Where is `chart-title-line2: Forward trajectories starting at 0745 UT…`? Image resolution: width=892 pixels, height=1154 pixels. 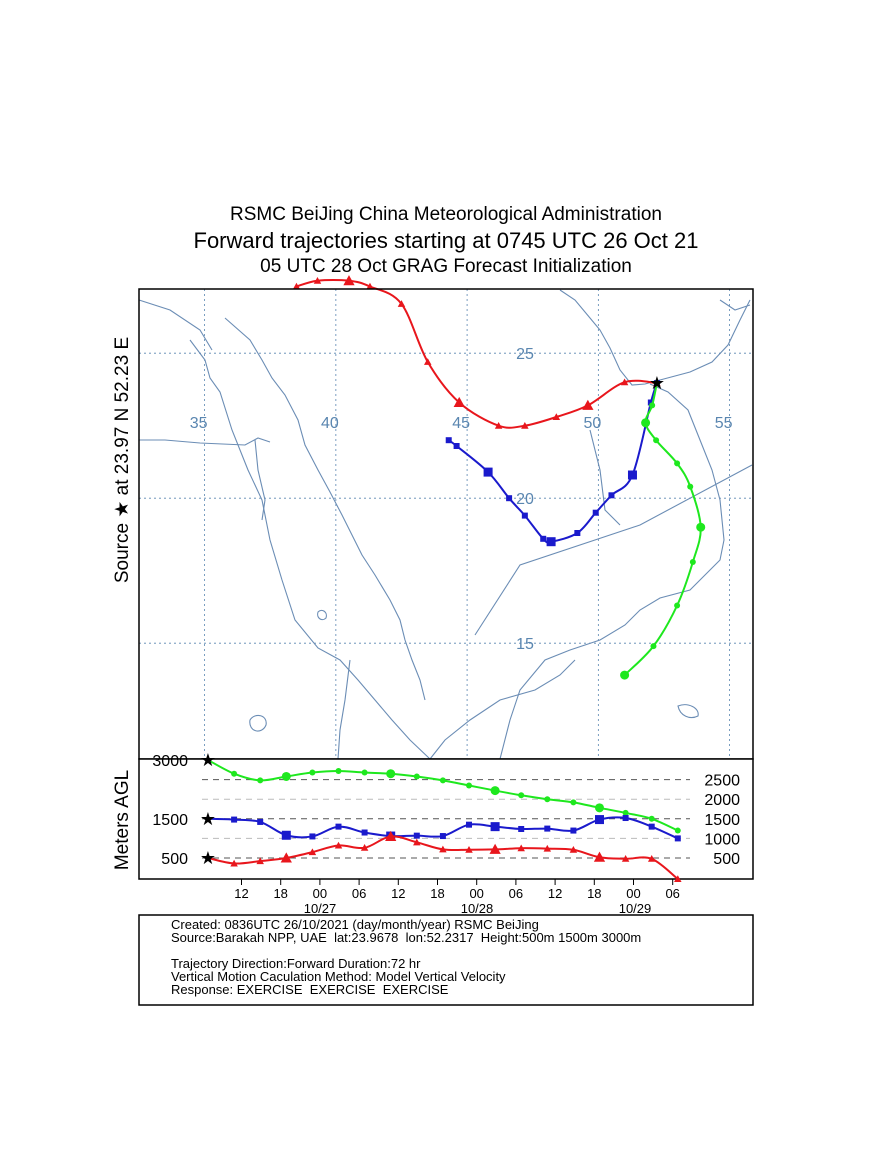 chart-title-line2: Forward trajectories starting at 0745 UT… is located at coordinates (446, 240).